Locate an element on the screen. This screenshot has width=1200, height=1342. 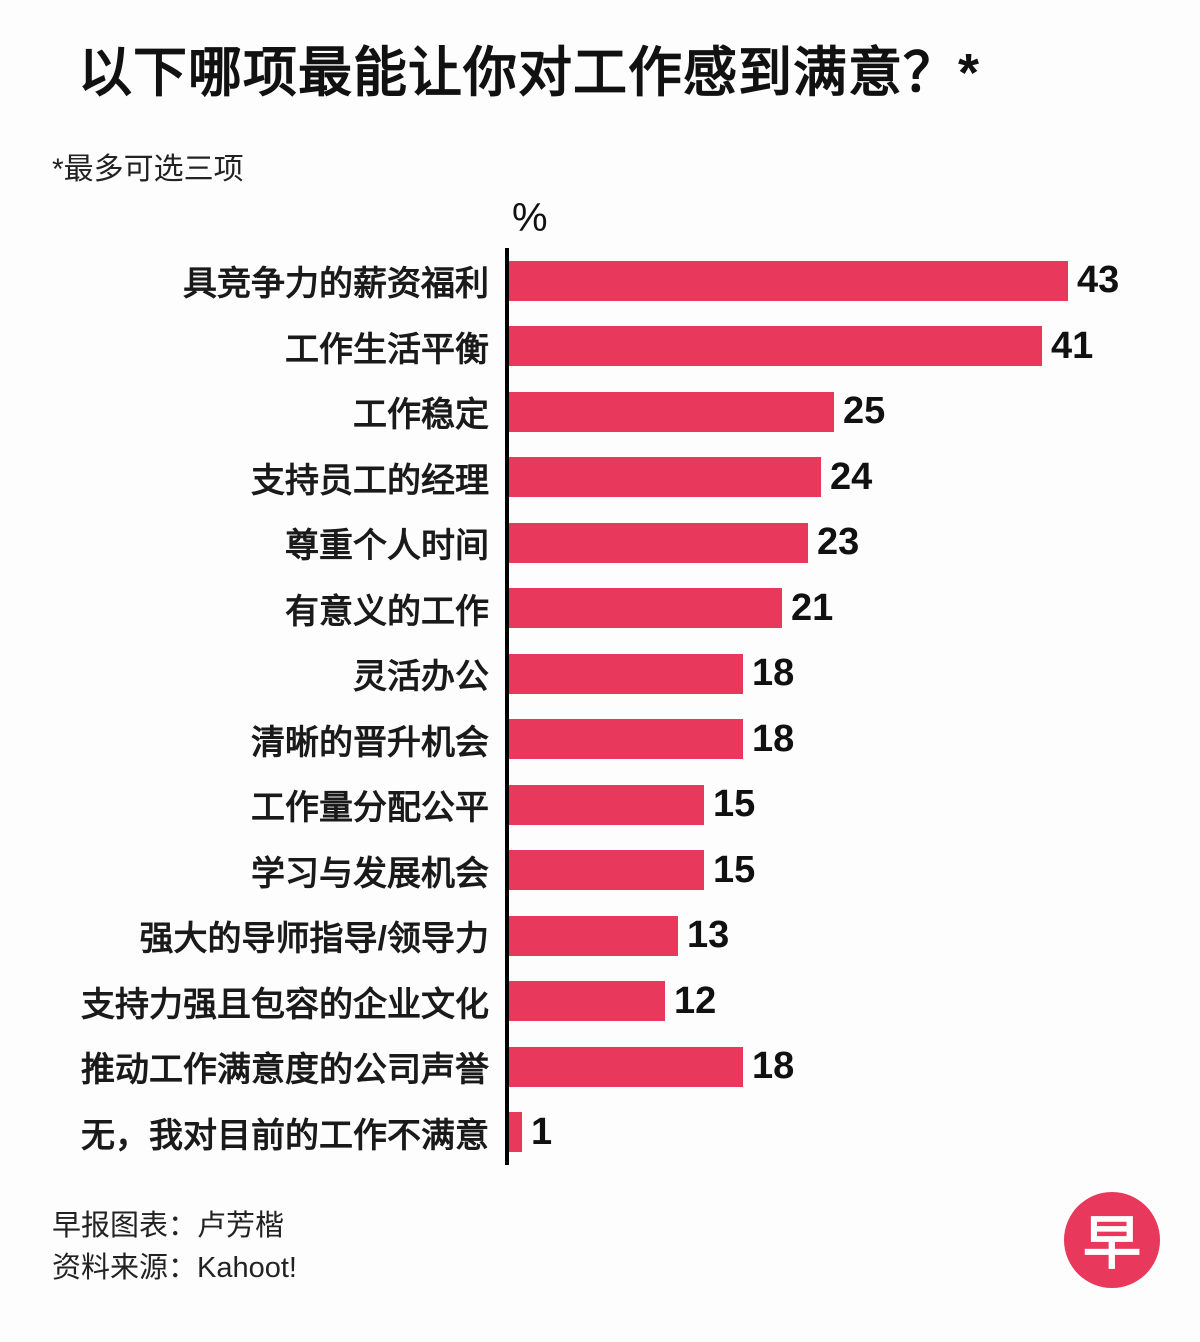
bar-row: 推动工作满意度的公司声誉 18 is located at coordinates (600, 1067).